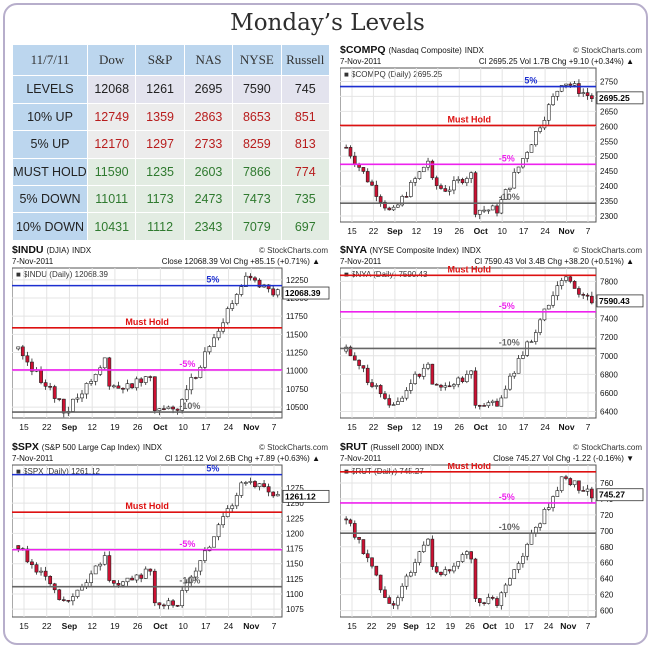  I want to click on y-tick-label: 1125, so click(295, 579).